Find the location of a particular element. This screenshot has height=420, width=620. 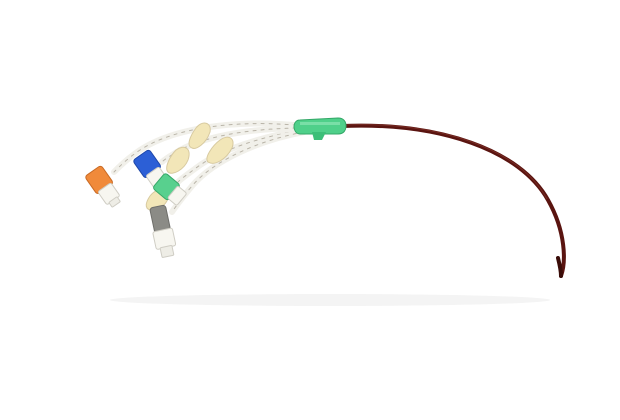

green-connector is located at coordinates (170, 189).